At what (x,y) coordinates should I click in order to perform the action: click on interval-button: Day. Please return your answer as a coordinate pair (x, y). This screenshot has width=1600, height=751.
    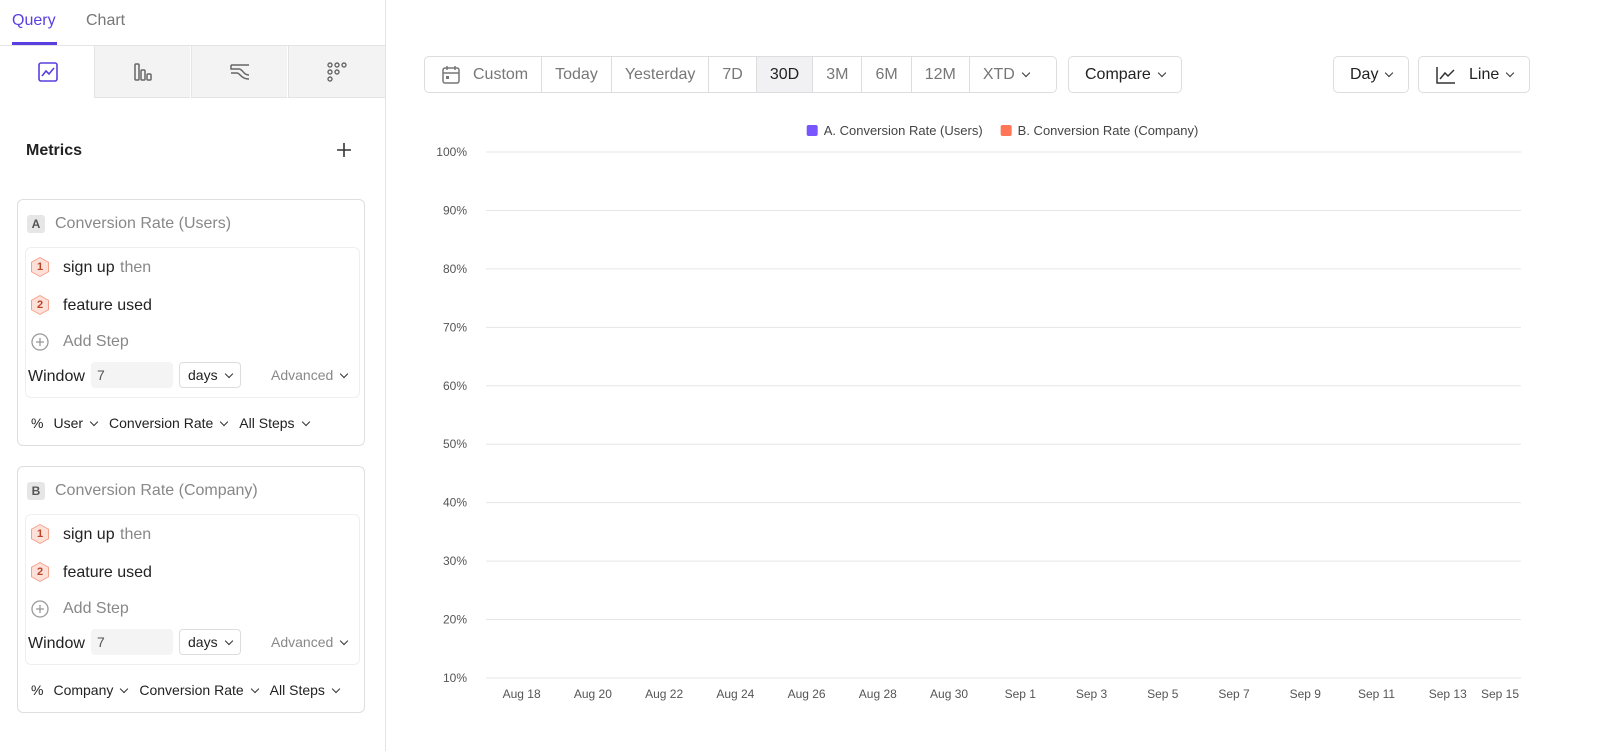
    Looking at the image, I should click on (1371, 74).